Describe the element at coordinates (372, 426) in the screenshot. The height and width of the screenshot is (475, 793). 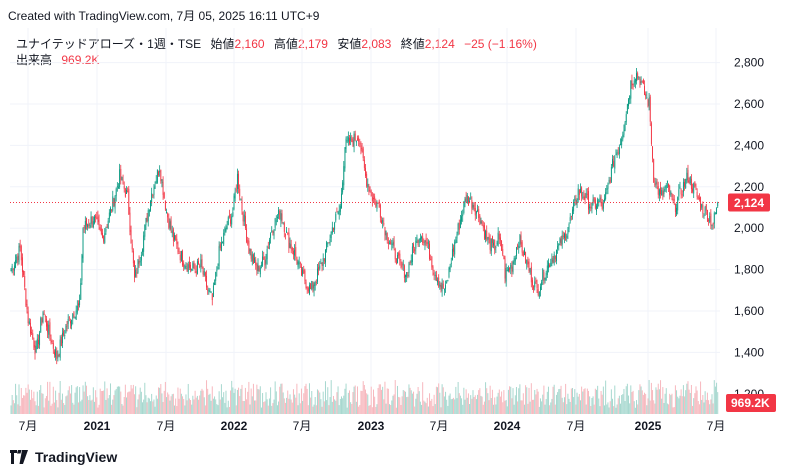
I see `time-axis: 7月 2021 7月 2022 7月 2023 7月 2024 7月 2025 7月` at that location.